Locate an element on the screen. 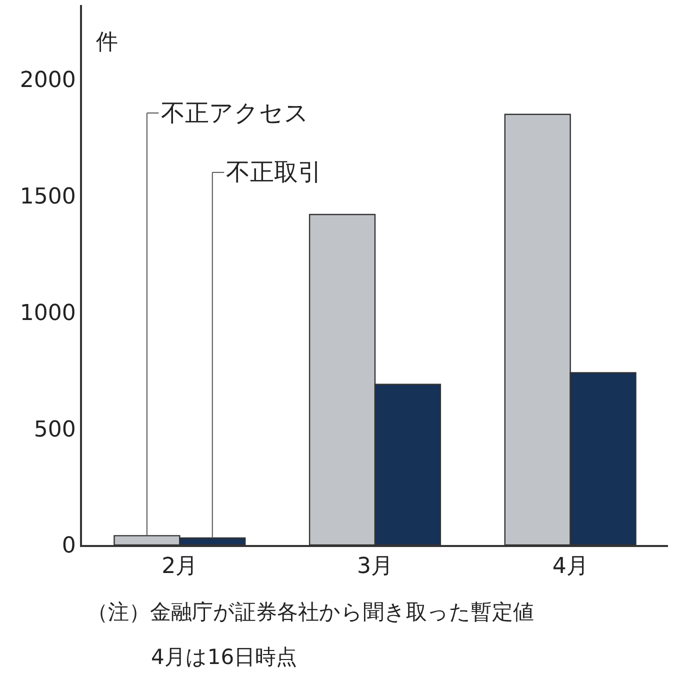  text: 4月は16日時点 is located at coordinates (224, 657).